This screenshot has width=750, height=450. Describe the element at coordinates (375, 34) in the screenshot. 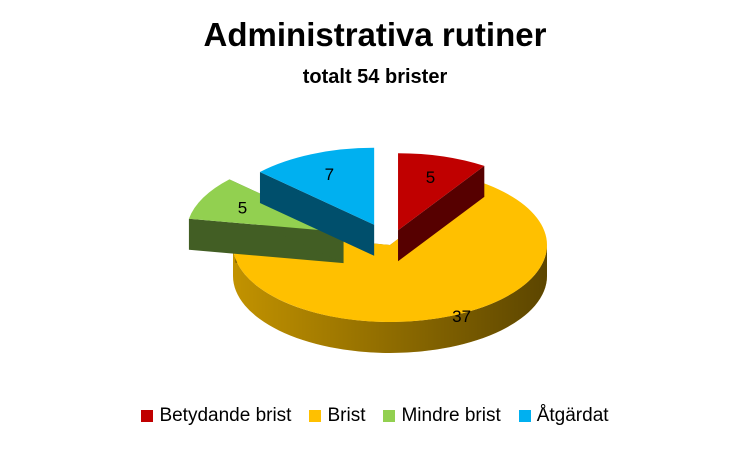

I see `chart-title: Administrativa rutiner` at that location.